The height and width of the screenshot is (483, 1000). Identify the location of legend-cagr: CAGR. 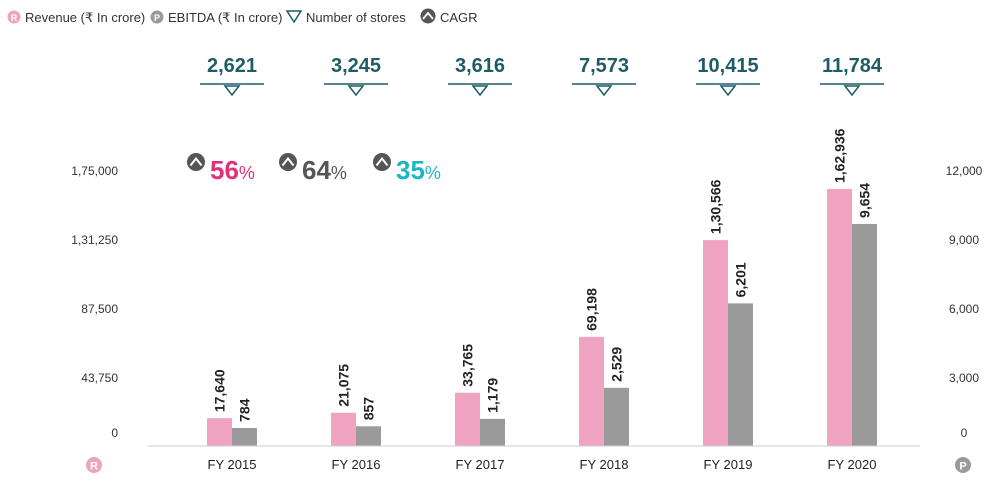
(449, 16).